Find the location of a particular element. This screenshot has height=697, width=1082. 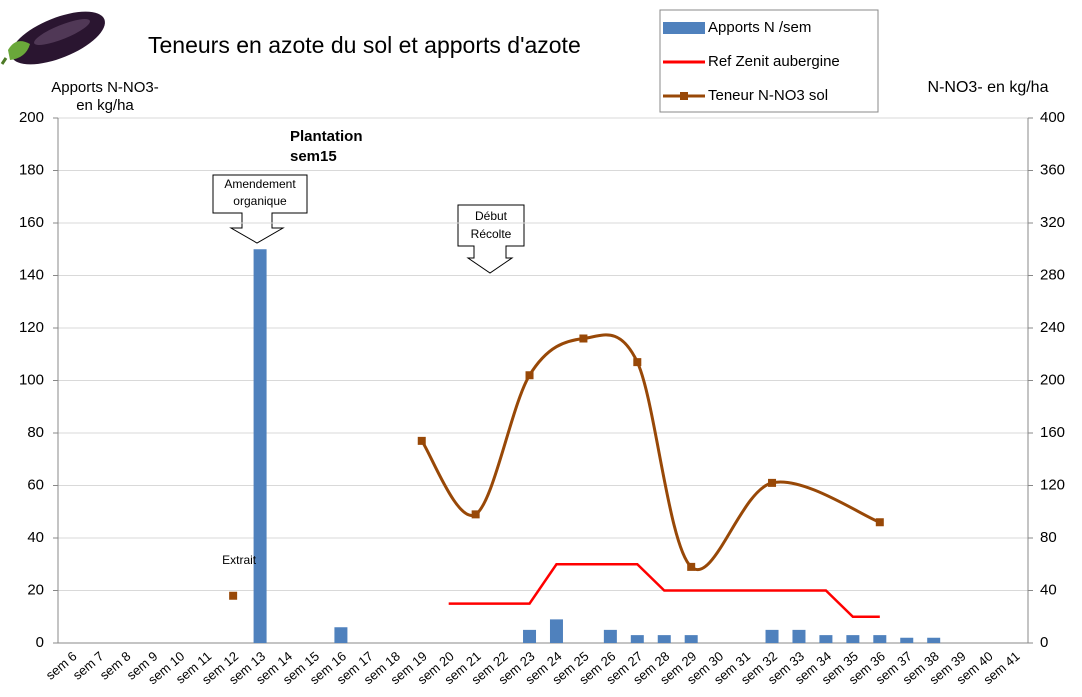

y-tick-label: 160 is located at coordinates (31, 222).